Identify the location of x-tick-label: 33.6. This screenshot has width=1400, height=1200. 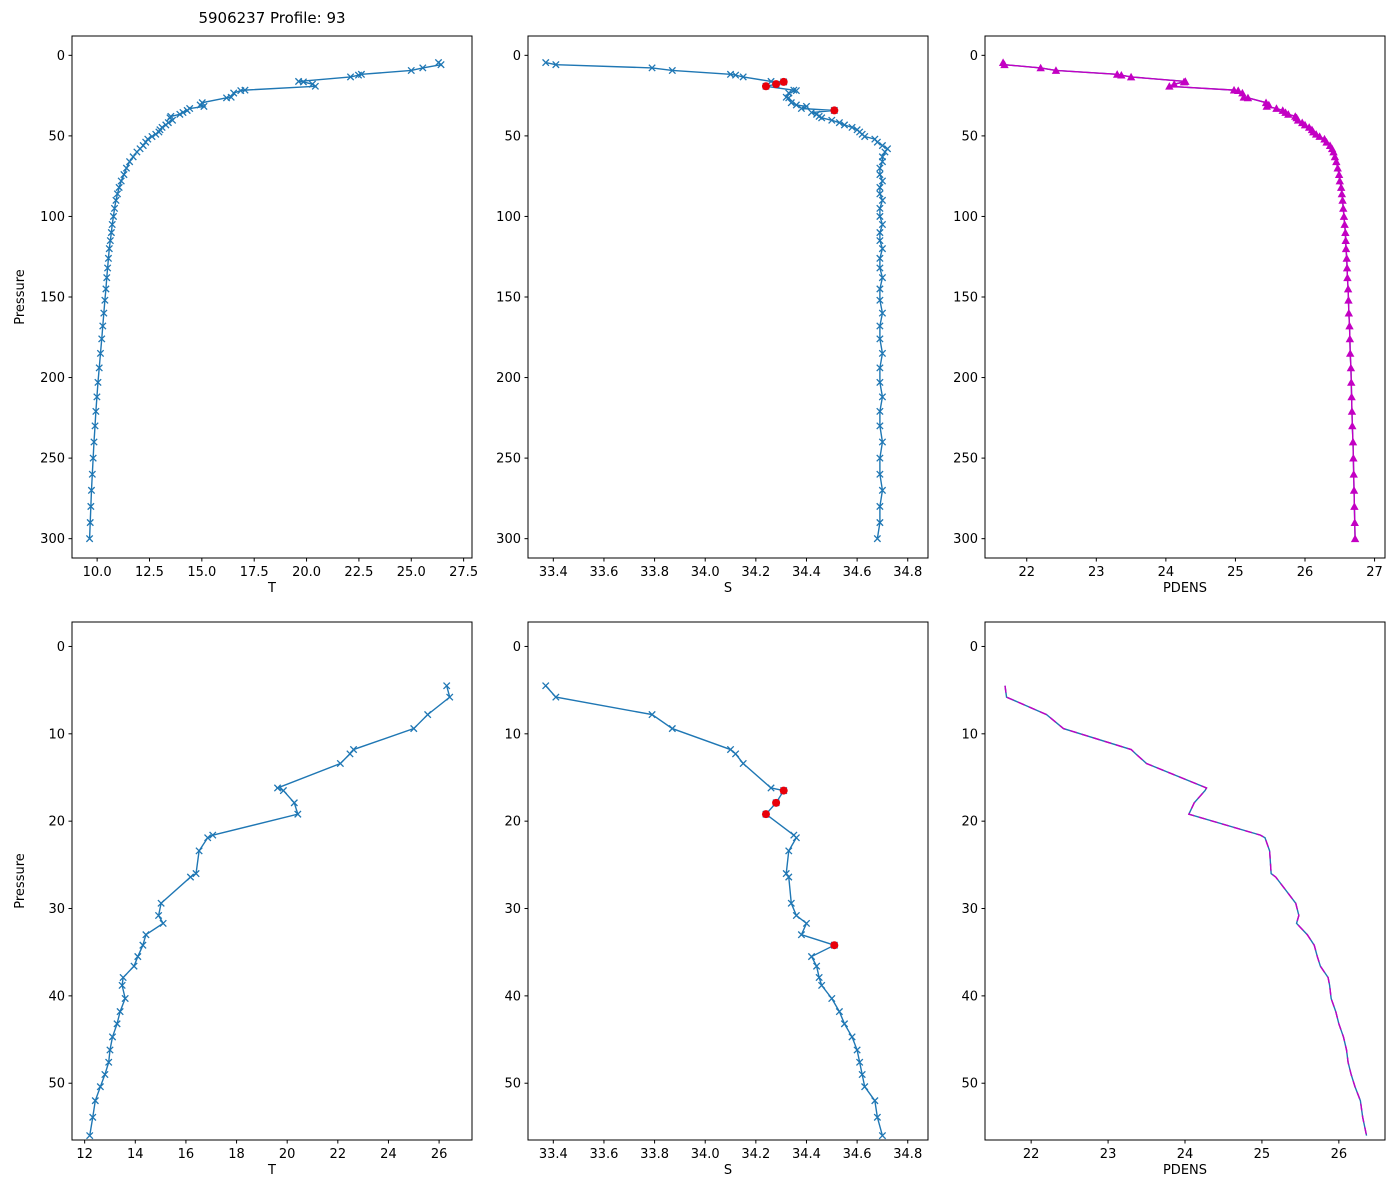
(603, 1154).